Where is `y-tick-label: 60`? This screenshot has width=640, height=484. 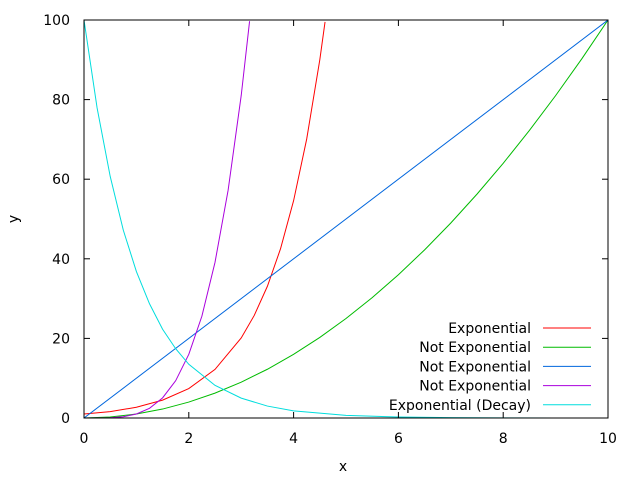
y-tick-label: 60 is located at coordinates (61, 180).